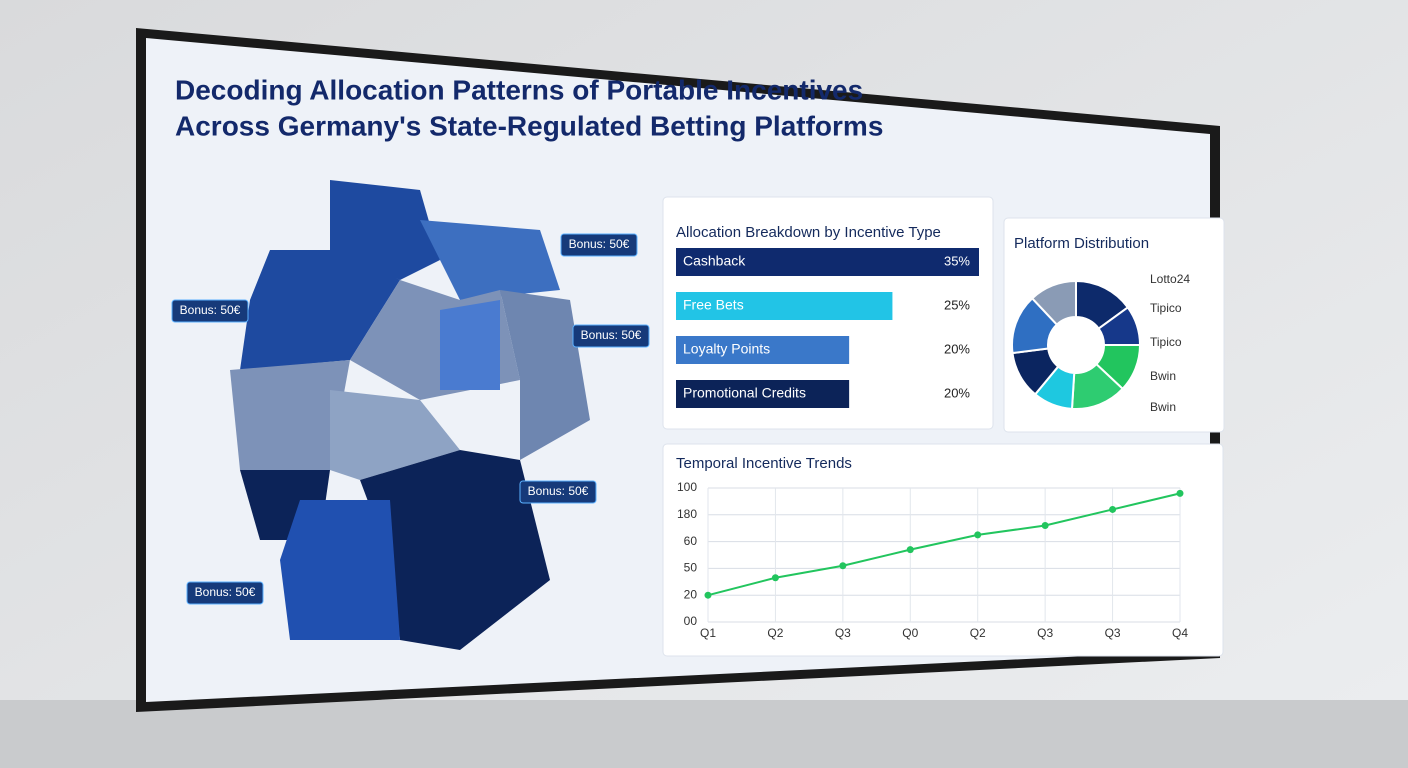 The width and height of the screenshot is (1408, 768). I want to click on x-tick-label: Q0, so click(910, 633).